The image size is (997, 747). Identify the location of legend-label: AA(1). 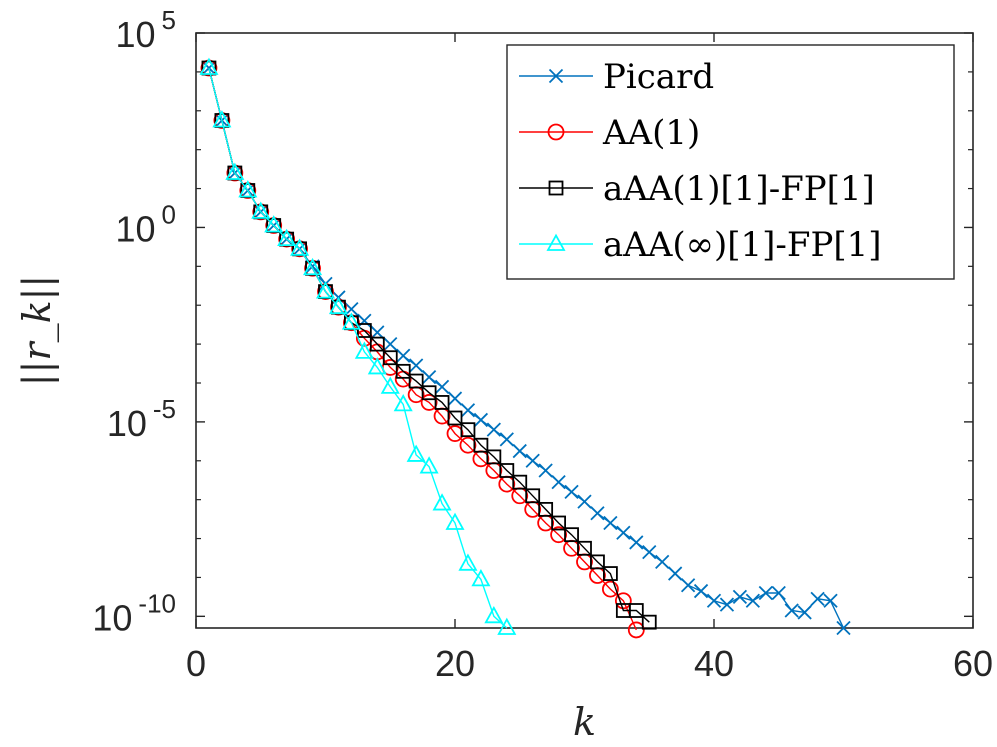
(651, 133).